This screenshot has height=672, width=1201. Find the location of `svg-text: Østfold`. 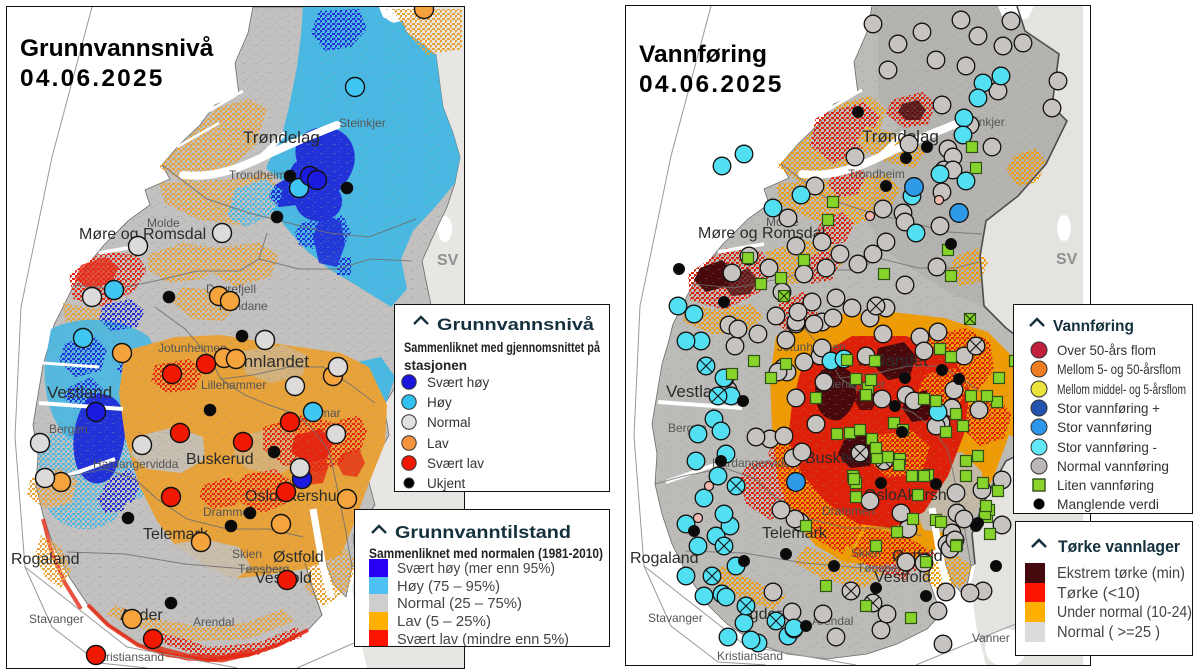

svg-text: Østfold is located at coordinates (298, 557).